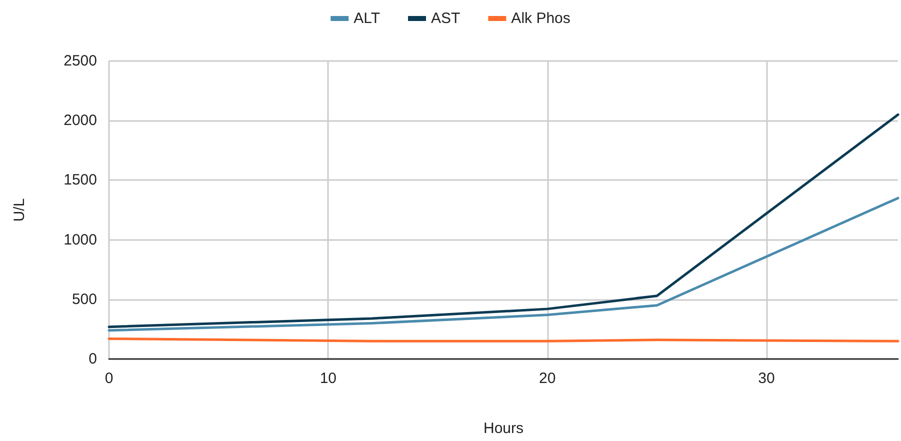 The image size is (901, 441). I want to click on x-tick-label: 10, so click(328, 378).